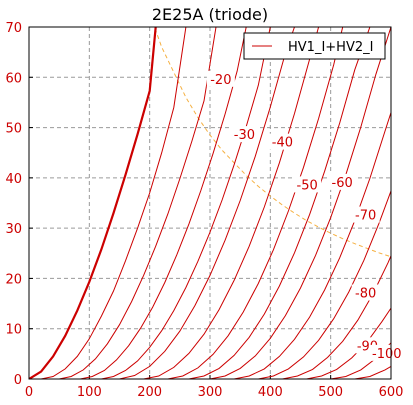 The height and width of the screenshot is (405, 413). I want to click on curve-label: -70, so click(365, 216).